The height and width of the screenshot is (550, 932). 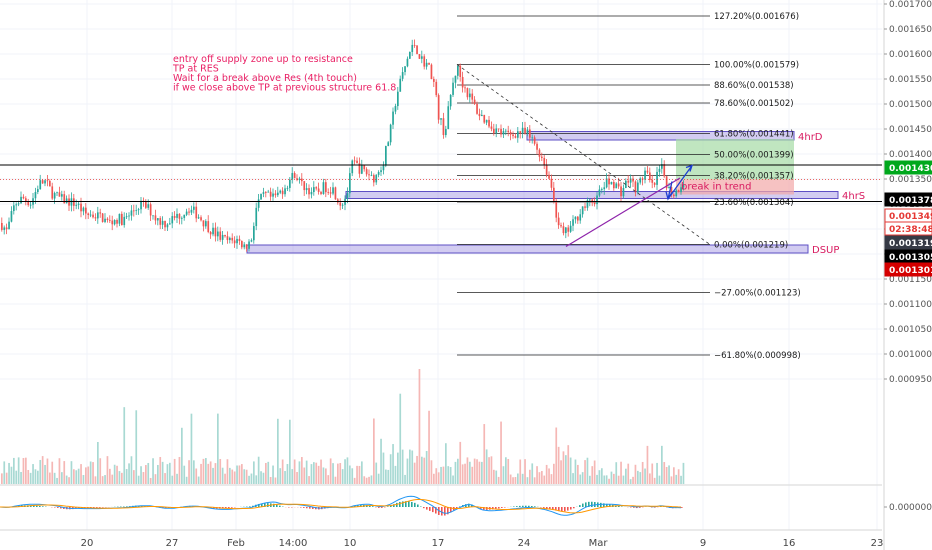 What do you see at coordinates (679, 182) in the screenshot?
I see `projection-arrow` at bounding box center [679, 182].